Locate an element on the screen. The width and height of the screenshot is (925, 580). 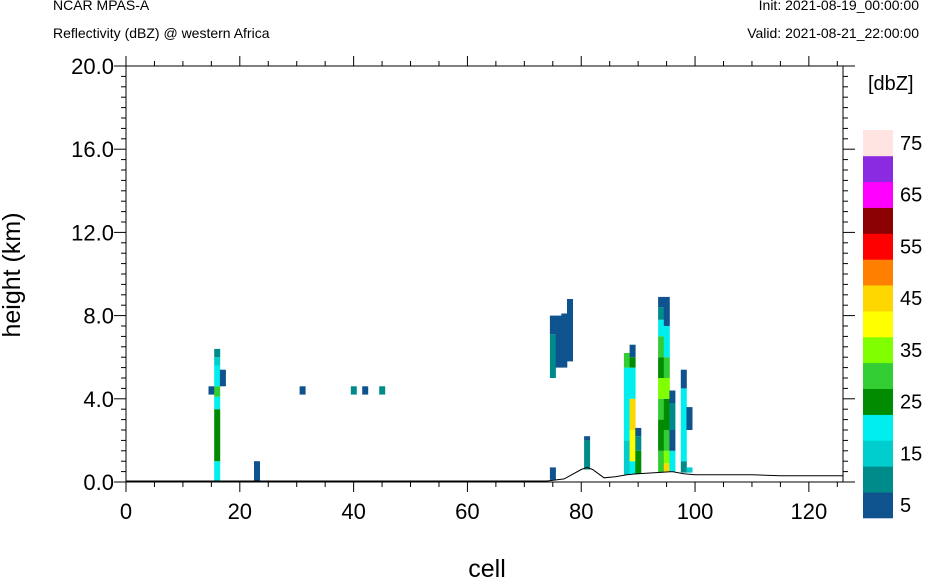
colorbar-unit-label: [dbZ] is located at coordinates (891, 84).